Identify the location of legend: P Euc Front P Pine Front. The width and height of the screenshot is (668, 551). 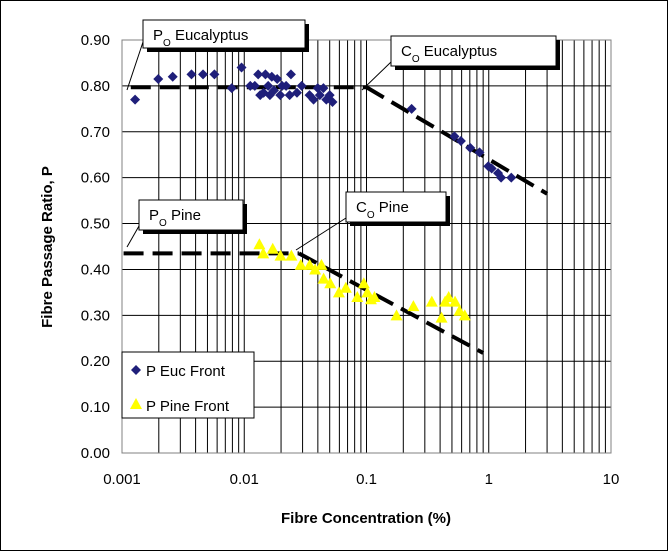
(188, 385).